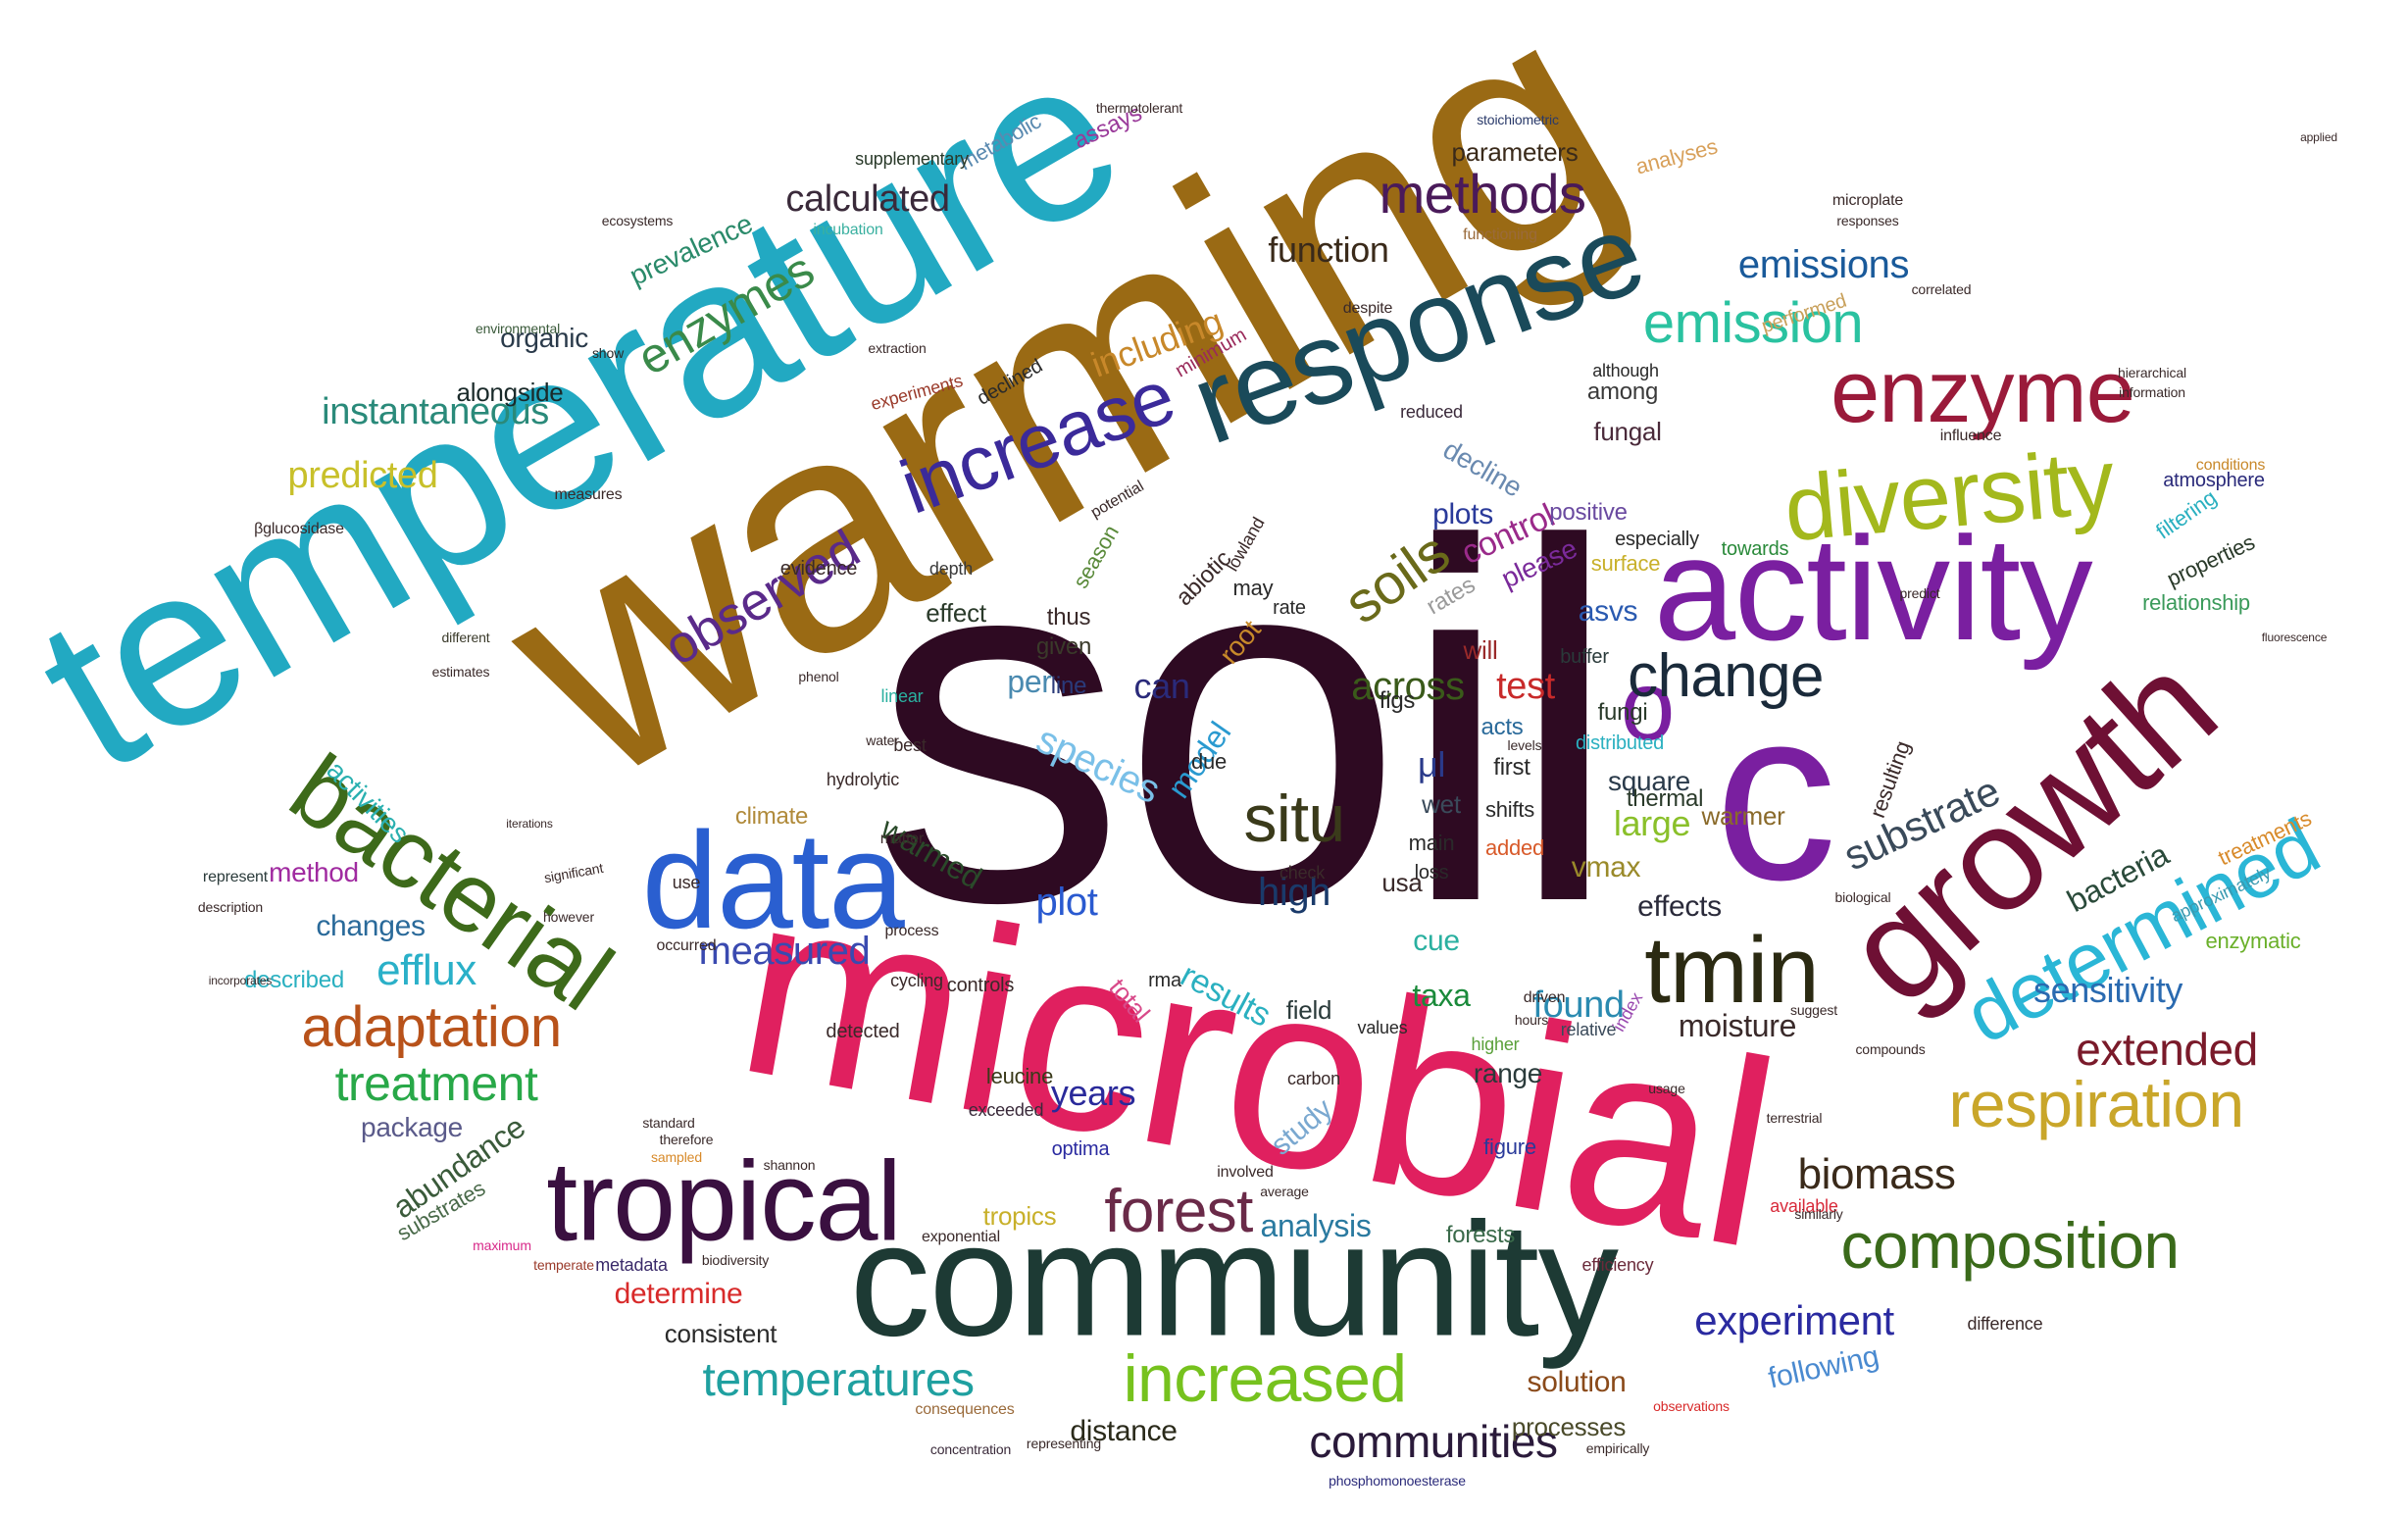  What do you see at coordinates (1970, 436) in the screenshot?
I see `word-influence: influence` at bounding box center [1970, 436].